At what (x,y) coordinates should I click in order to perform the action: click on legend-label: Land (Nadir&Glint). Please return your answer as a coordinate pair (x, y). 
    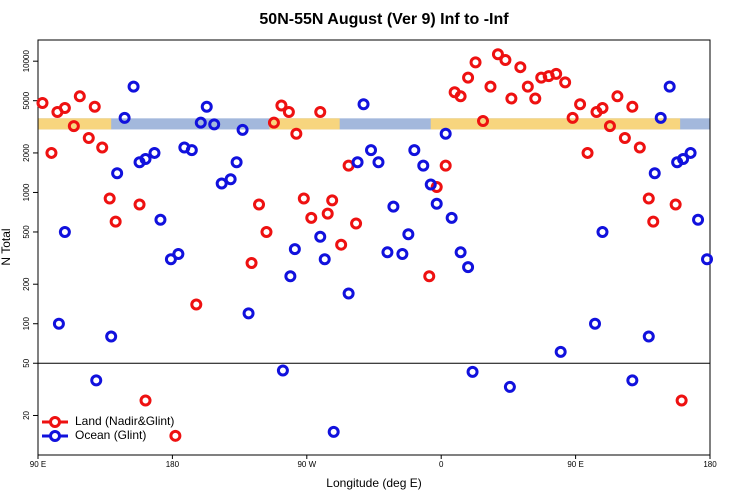
    Looking at the image, I should click on (124, 421).